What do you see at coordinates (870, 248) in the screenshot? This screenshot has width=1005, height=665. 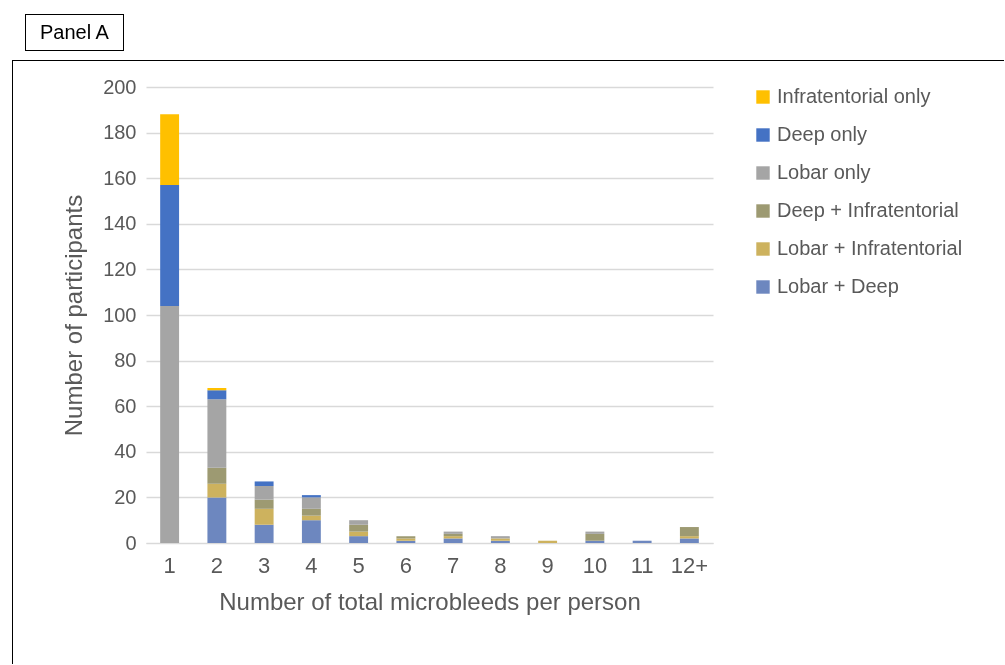 I see `legend-label: Lobar + Infratentorial` at bounding box center [870, 248].